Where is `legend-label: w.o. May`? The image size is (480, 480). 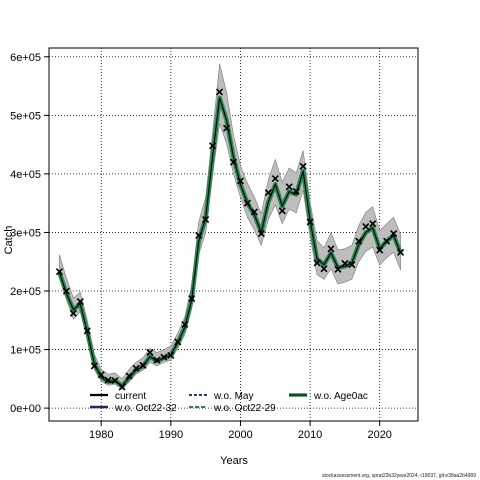
legend-label: w.o. May is located at coordinates (233, 396).